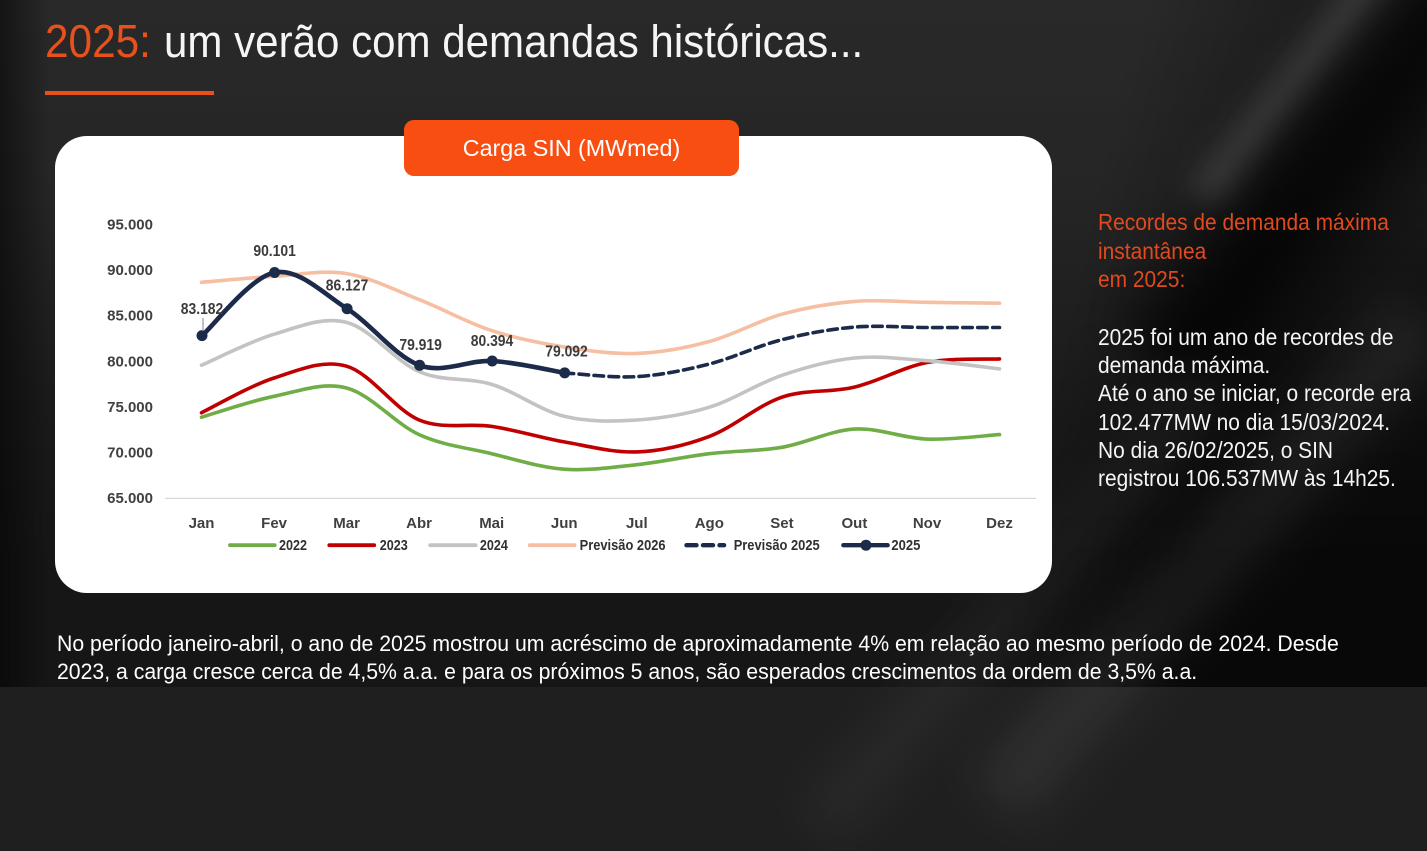 The image size is (1427, 851). I want to click on svg-text: 80.394, so click(492, 341).